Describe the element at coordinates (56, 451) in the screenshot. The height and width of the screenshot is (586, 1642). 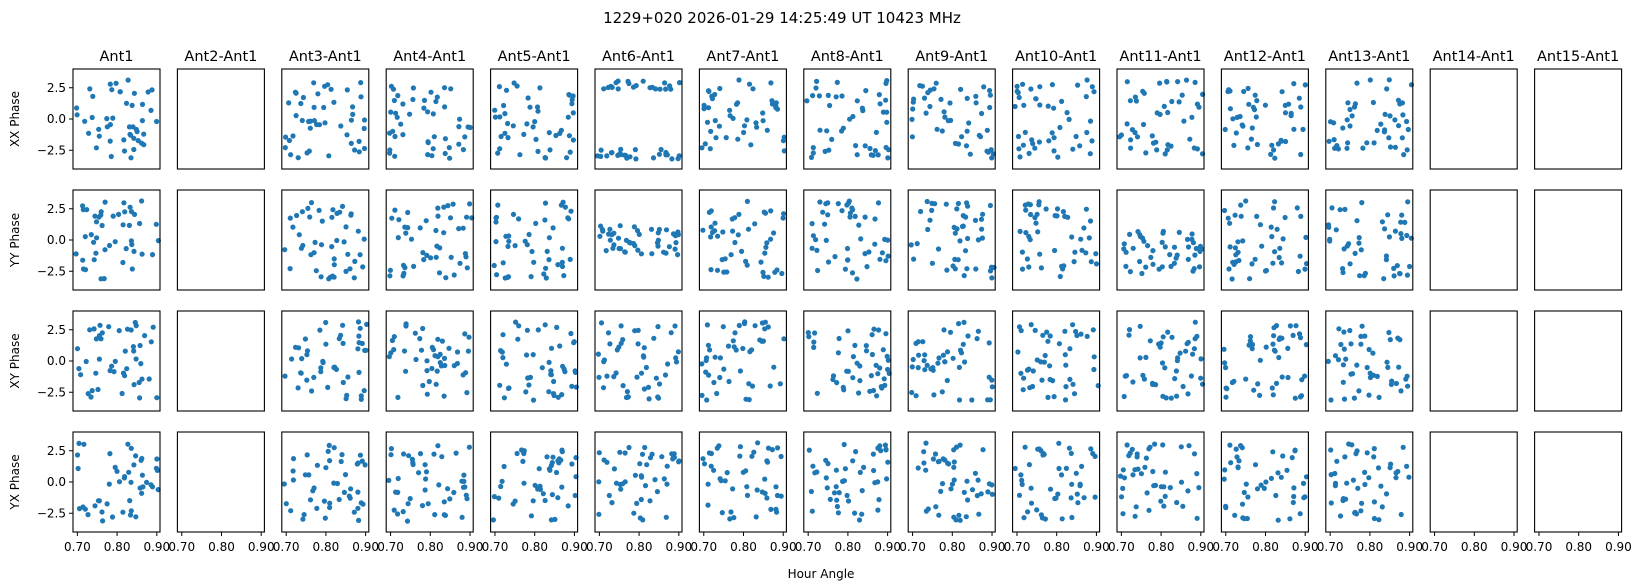
I see `y-tick-label: 2.5` at that location.